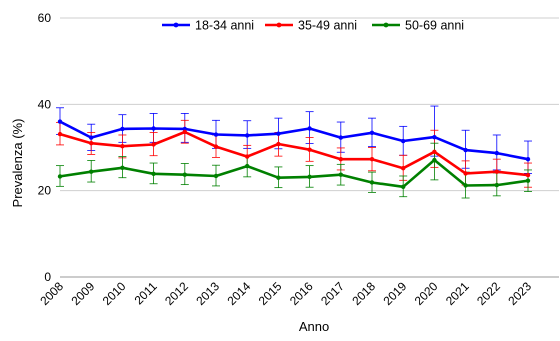  I want to click on legend-item: 18-34 anni, so click(208, 26).